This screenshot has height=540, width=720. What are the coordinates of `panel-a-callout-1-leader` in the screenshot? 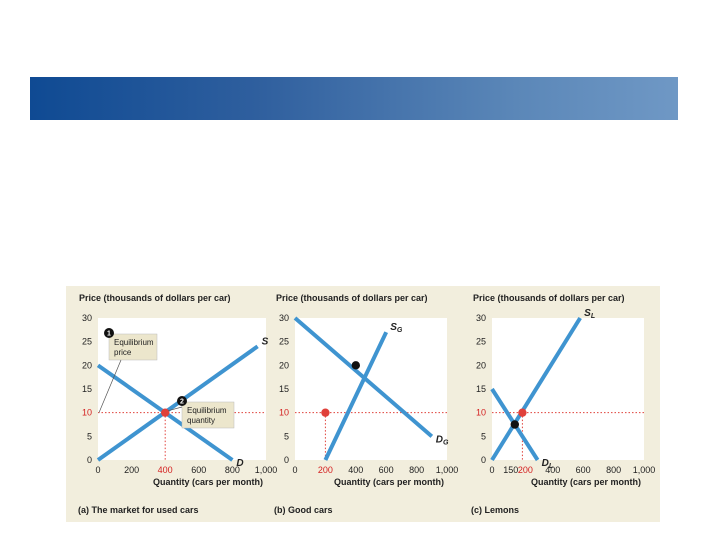 It's located at (110, 386).